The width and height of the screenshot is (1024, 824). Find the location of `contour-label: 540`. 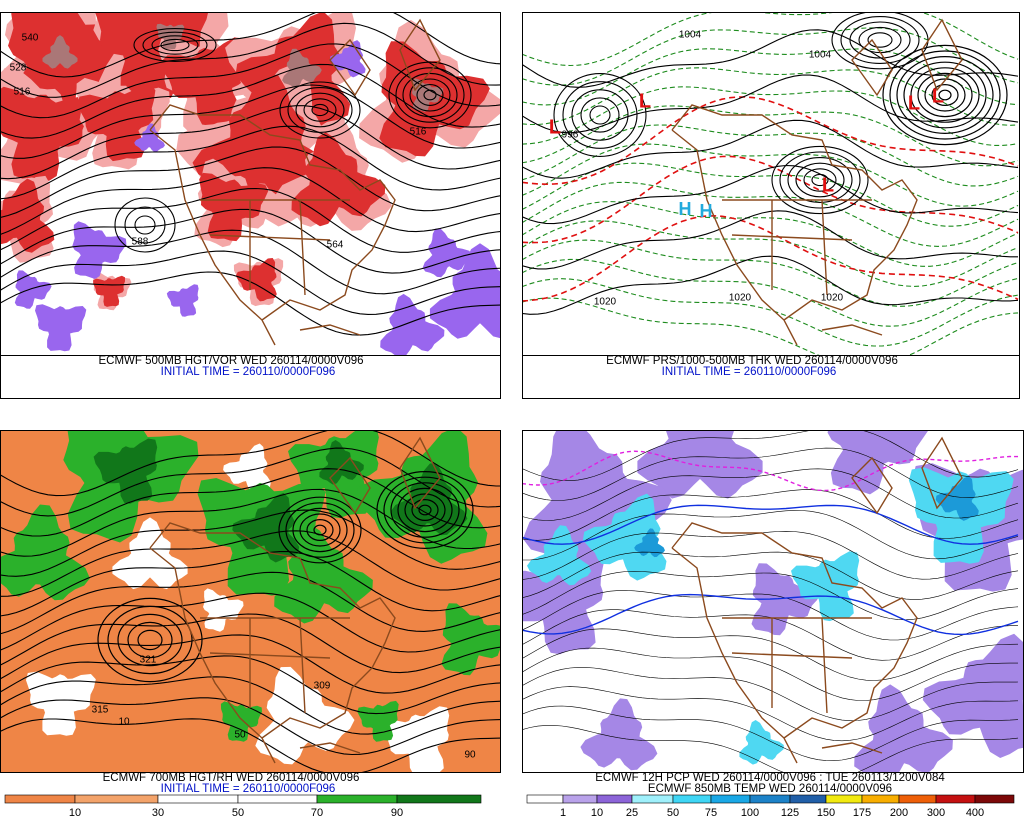

contour-label: 540 is located at coordinates (30, 38).